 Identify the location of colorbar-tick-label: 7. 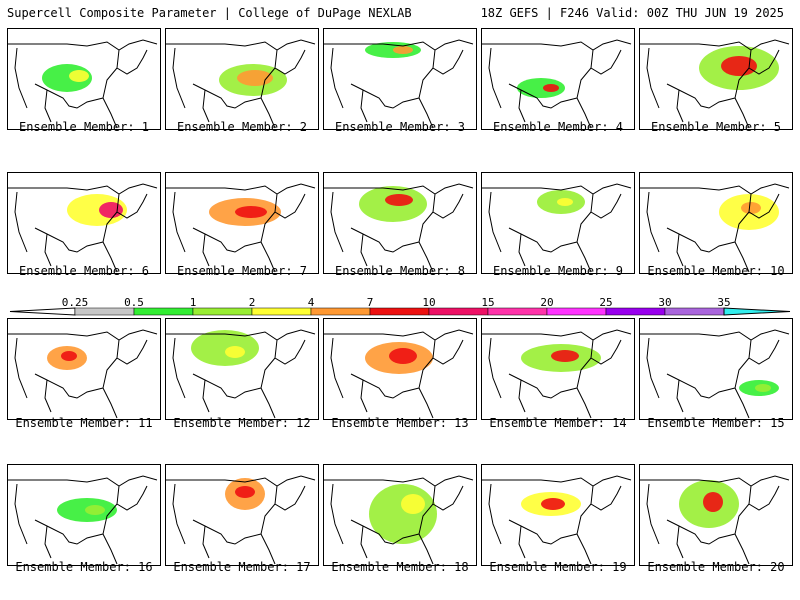
(370, 302).